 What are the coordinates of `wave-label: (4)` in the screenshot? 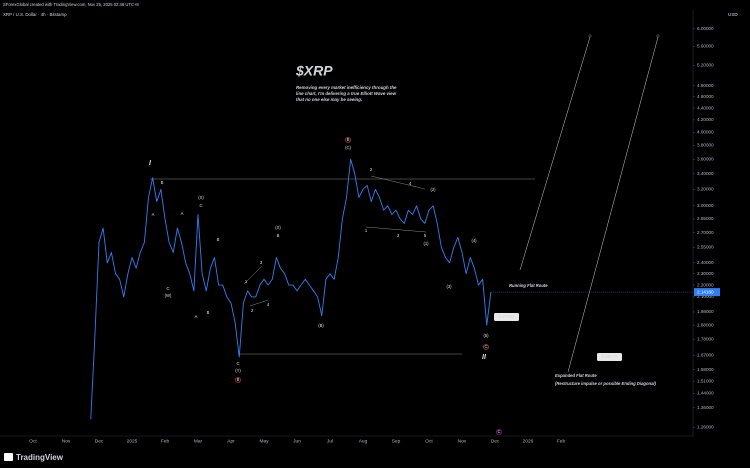 It's located at (474, 240).